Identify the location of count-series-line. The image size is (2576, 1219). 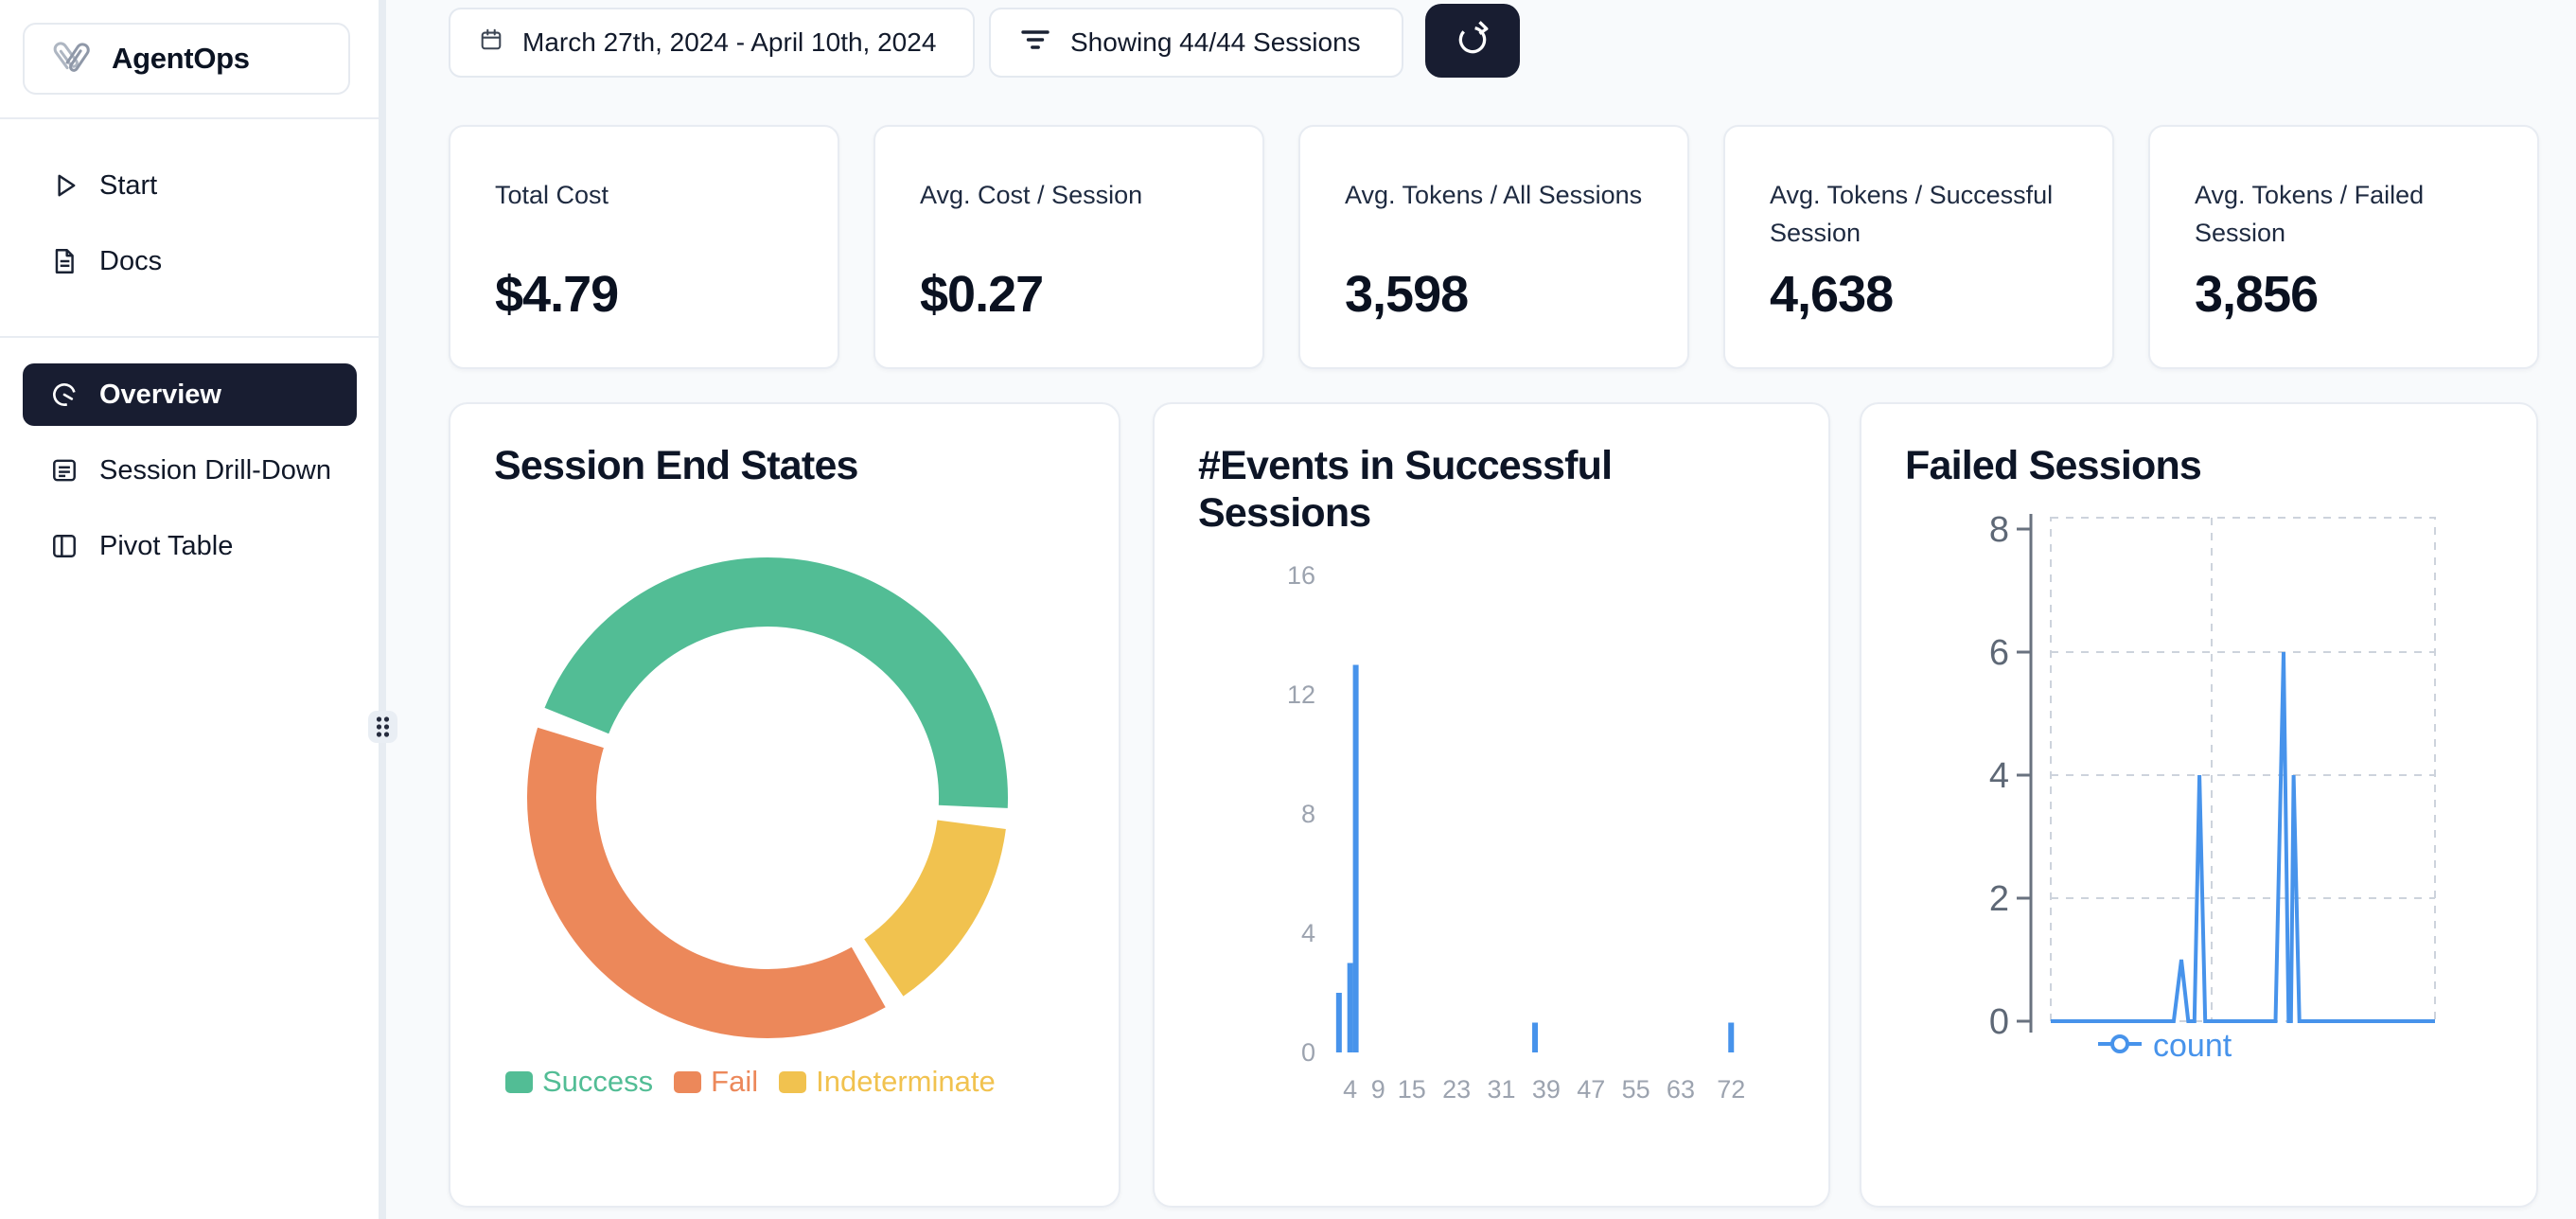
(2243, 837).